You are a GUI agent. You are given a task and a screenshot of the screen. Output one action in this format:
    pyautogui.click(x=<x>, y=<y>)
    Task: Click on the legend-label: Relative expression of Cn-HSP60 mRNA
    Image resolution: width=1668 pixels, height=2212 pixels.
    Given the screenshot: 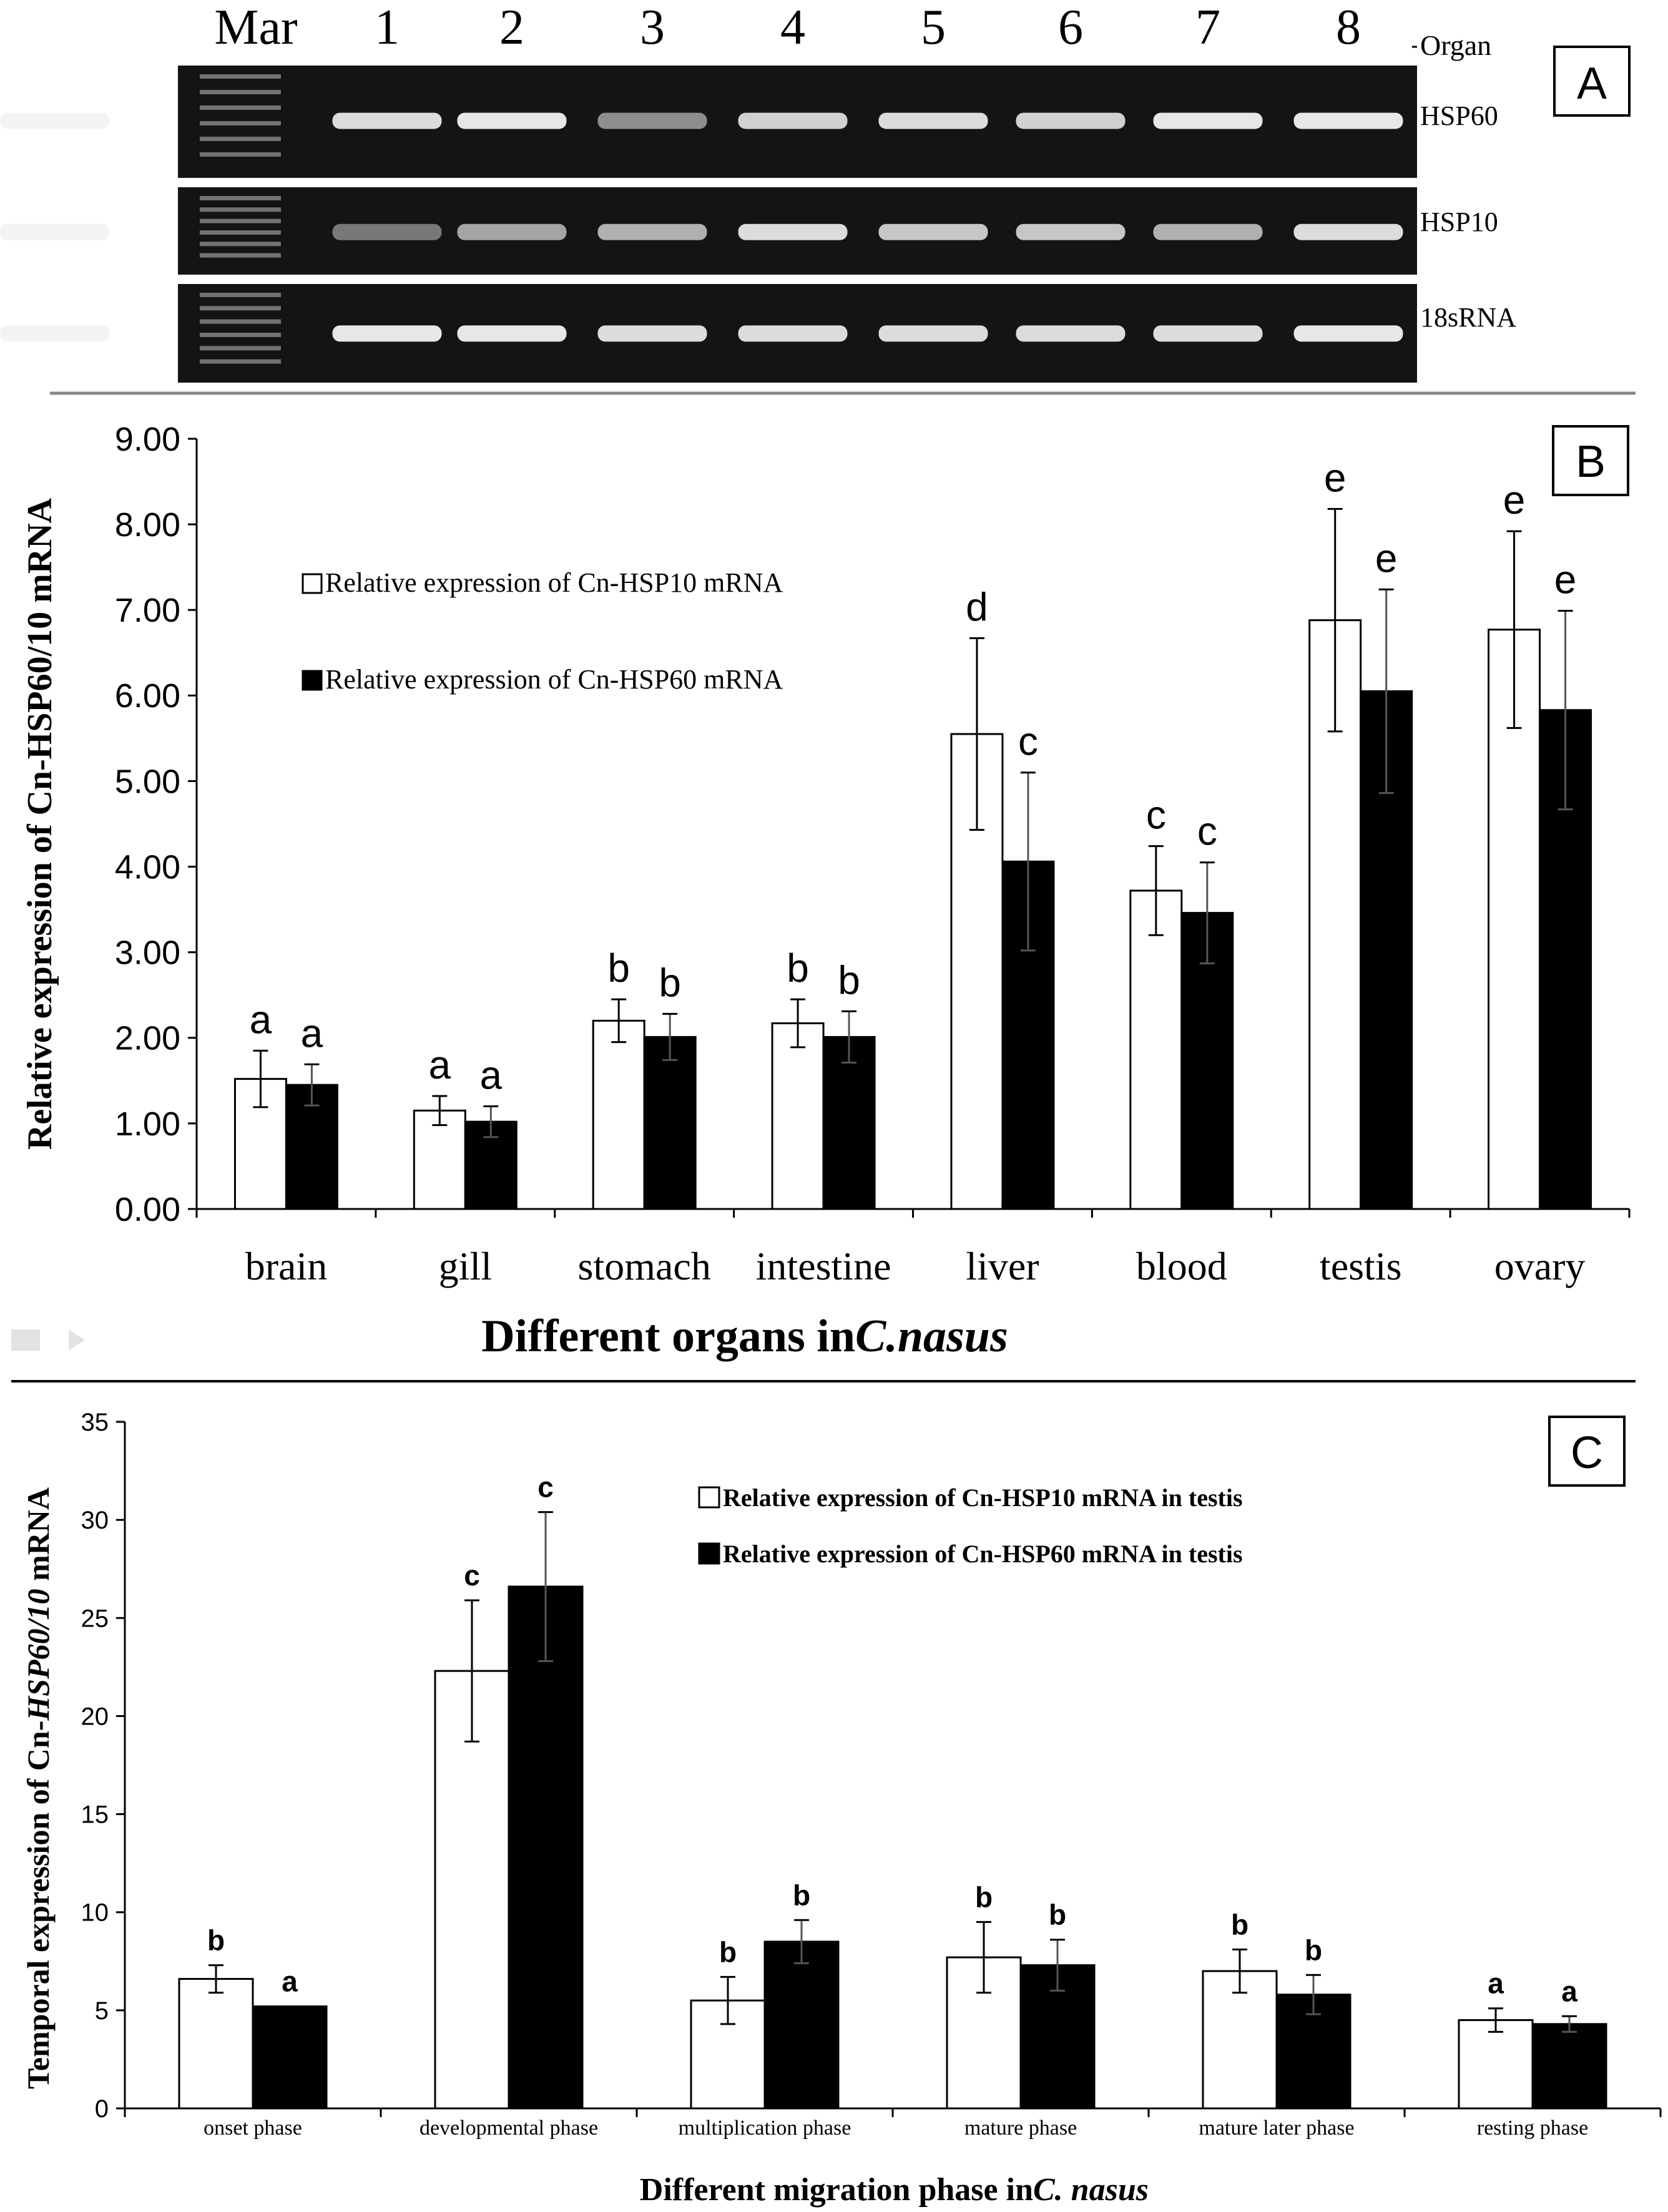 What is the action you would take?
    pyautogui.click(x=554, y=679)
    